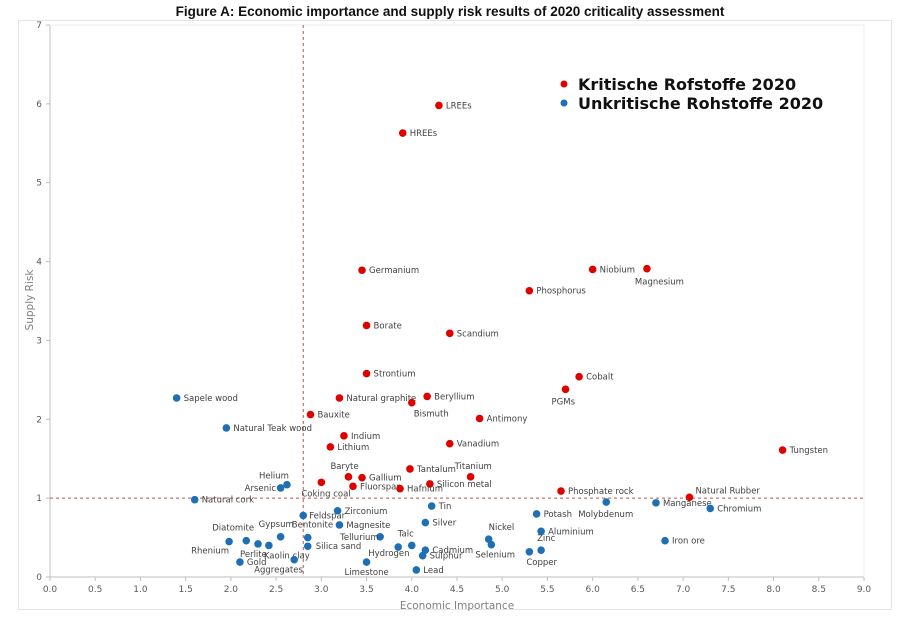 The width and height of the screenshot is (900, 617). I want to click on data-point-label: Scandium, so click(478, 334).